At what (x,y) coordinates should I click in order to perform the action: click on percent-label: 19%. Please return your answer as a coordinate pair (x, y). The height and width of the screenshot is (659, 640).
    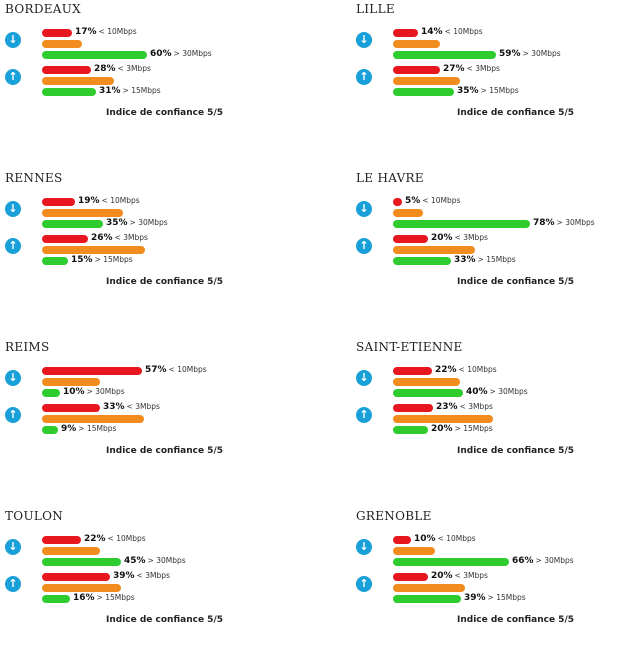
    Looking at the image, I should click on (89, 201).